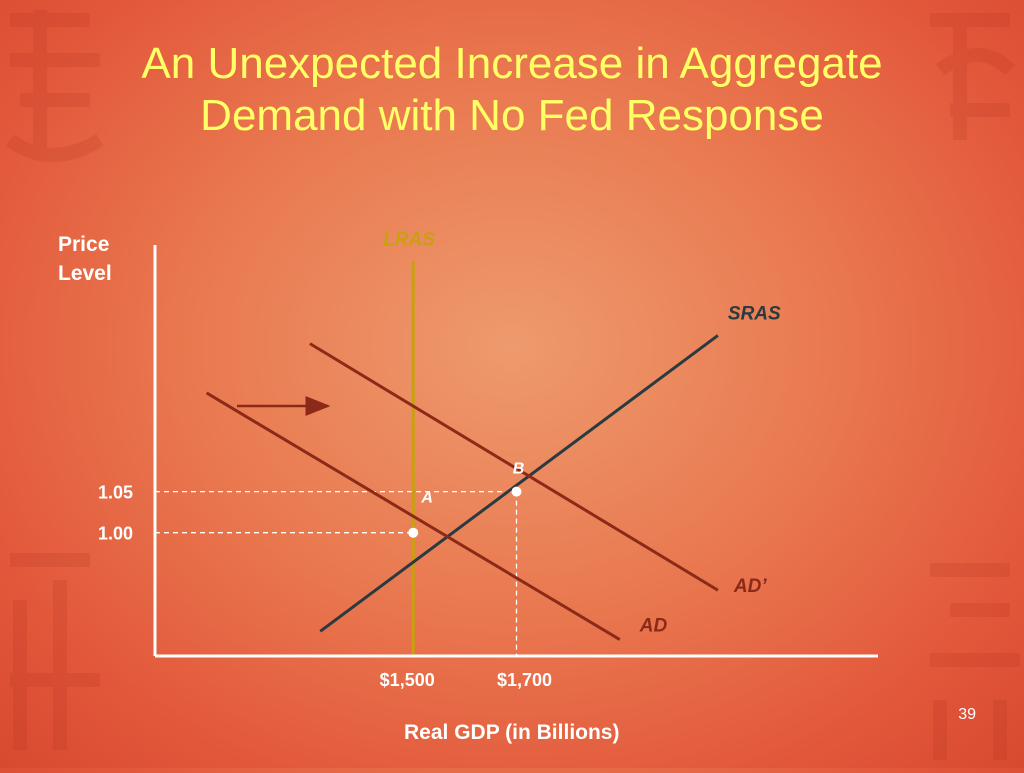 The height and width of the screenshot is (773, 1024). Describe the element at coordinates (84, 244) in the screenshot. I see `y-axis-label-line-1: Price` at that location.